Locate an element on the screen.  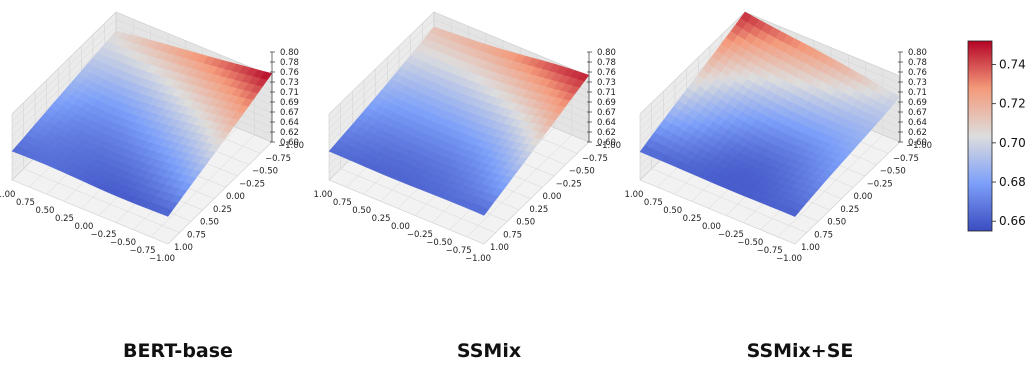
panel-title-ssmix-se: SSMix+SE is located at coordinates (800, 351).